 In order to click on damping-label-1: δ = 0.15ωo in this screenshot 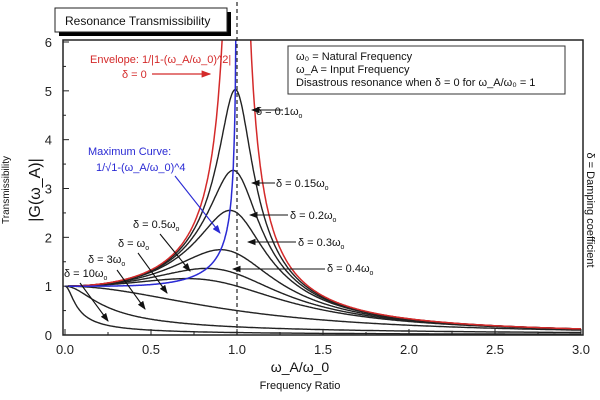, I will do `click(302, 185)`.